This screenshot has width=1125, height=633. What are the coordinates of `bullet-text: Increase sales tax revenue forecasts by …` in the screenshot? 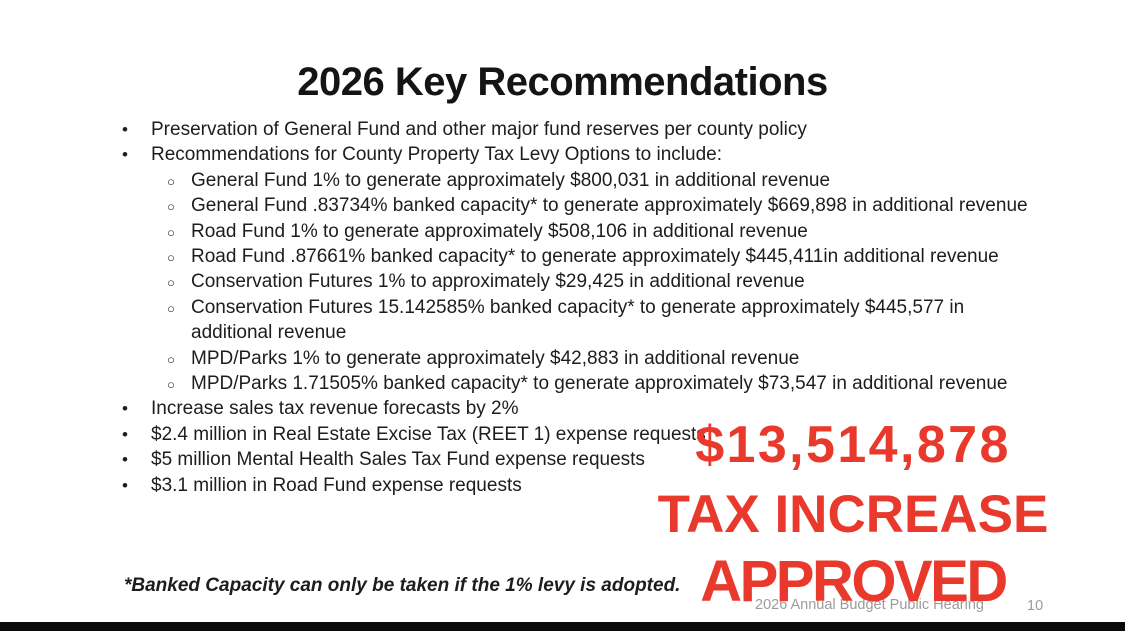 It's located at (335, 409).